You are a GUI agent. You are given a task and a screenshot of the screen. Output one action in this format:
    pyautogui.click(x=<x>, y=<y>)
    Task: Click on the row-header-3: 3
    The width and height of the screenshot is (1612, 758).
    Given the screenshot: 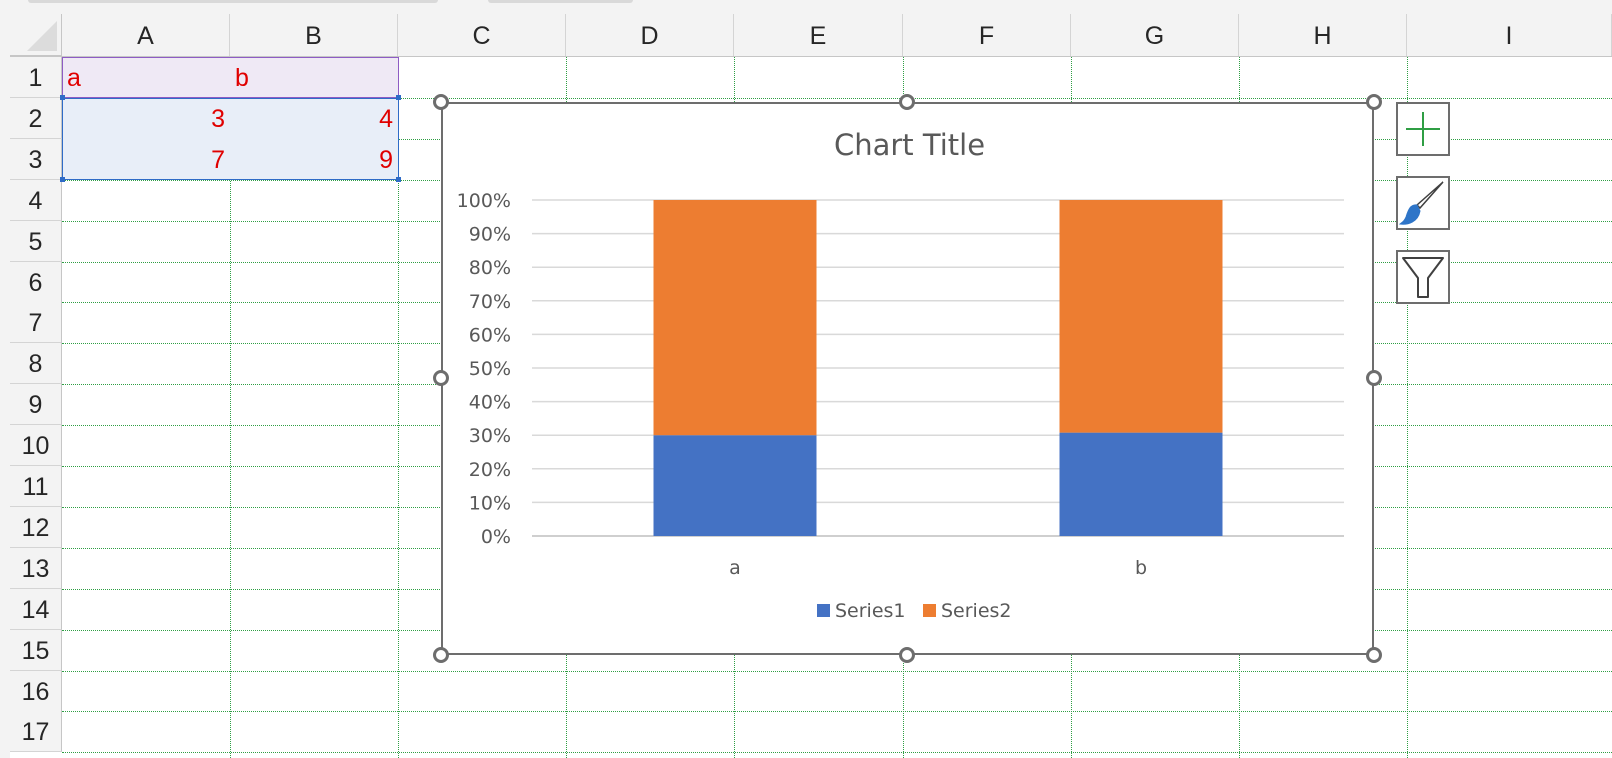 What is the action you would take?
    pyautogui.click(x=36, y=159)
    